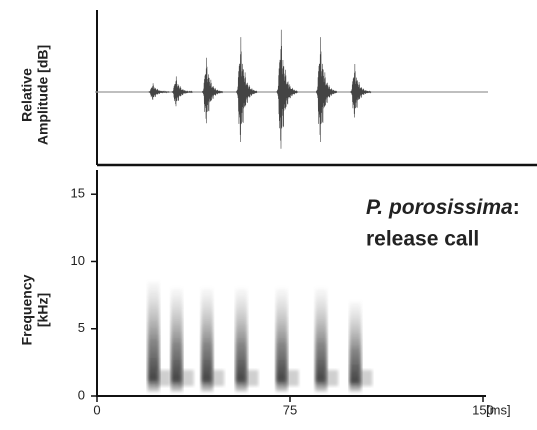  I want to click on x-tick-label: 150, so click(483, 409).